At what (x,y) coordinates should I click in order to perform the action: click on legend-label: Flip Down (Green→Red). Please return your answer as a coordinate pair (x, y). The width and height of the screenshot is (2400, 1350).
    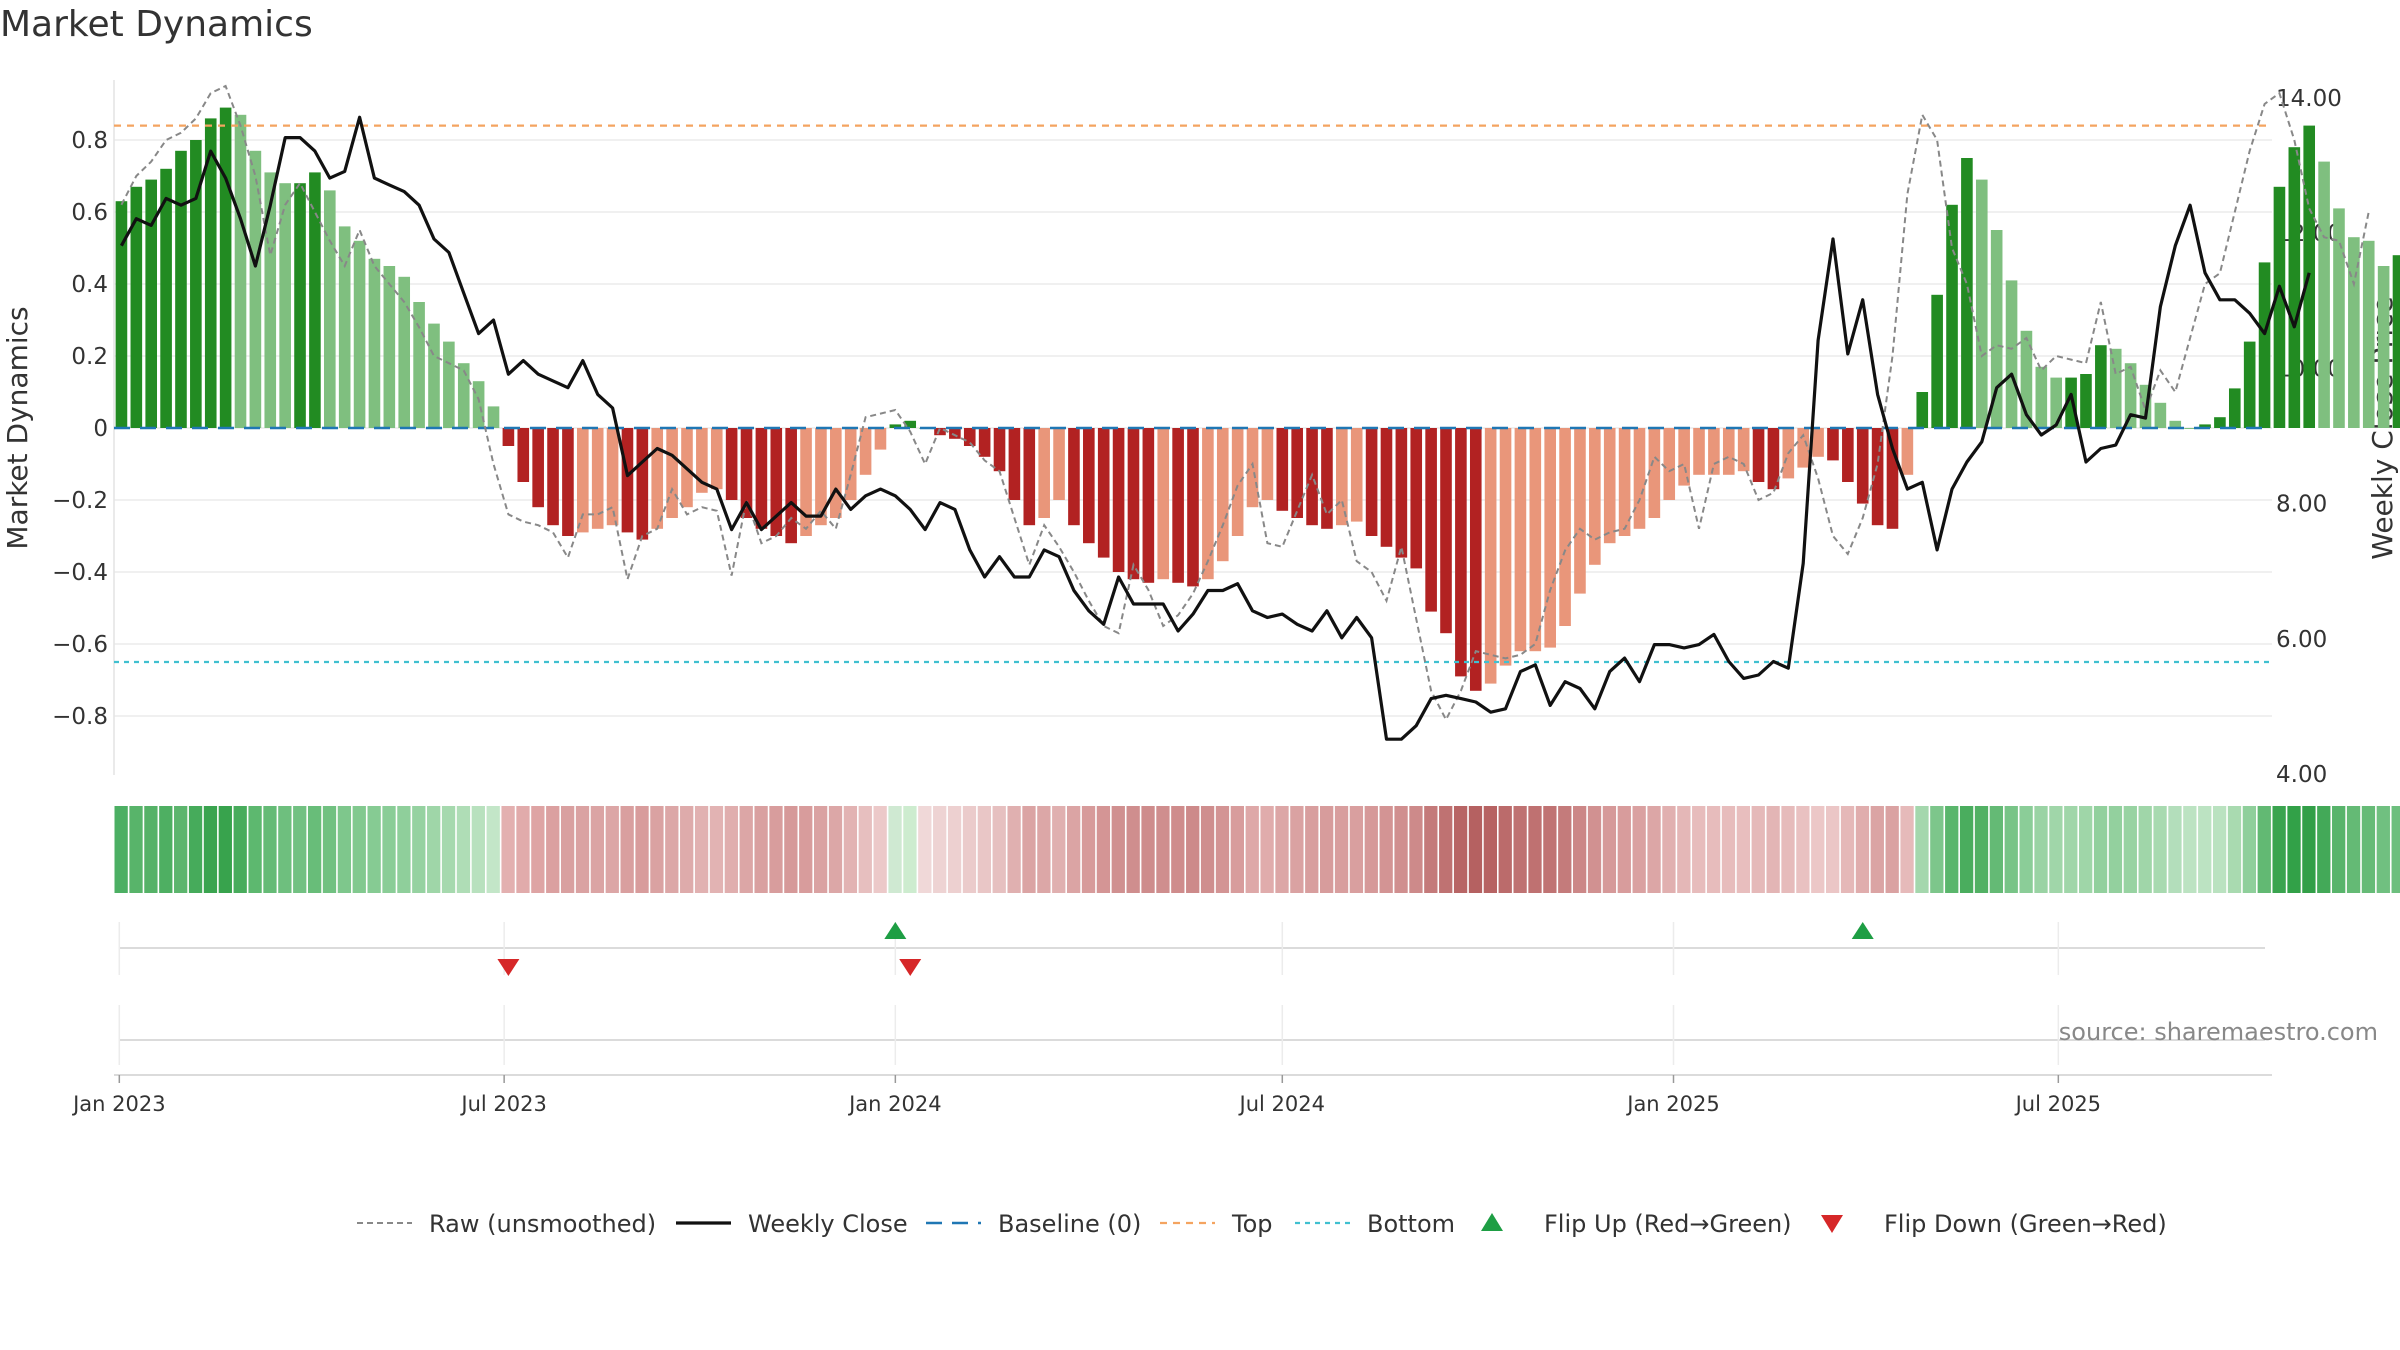
    Looking at the image, I should click on (2025, 1224).